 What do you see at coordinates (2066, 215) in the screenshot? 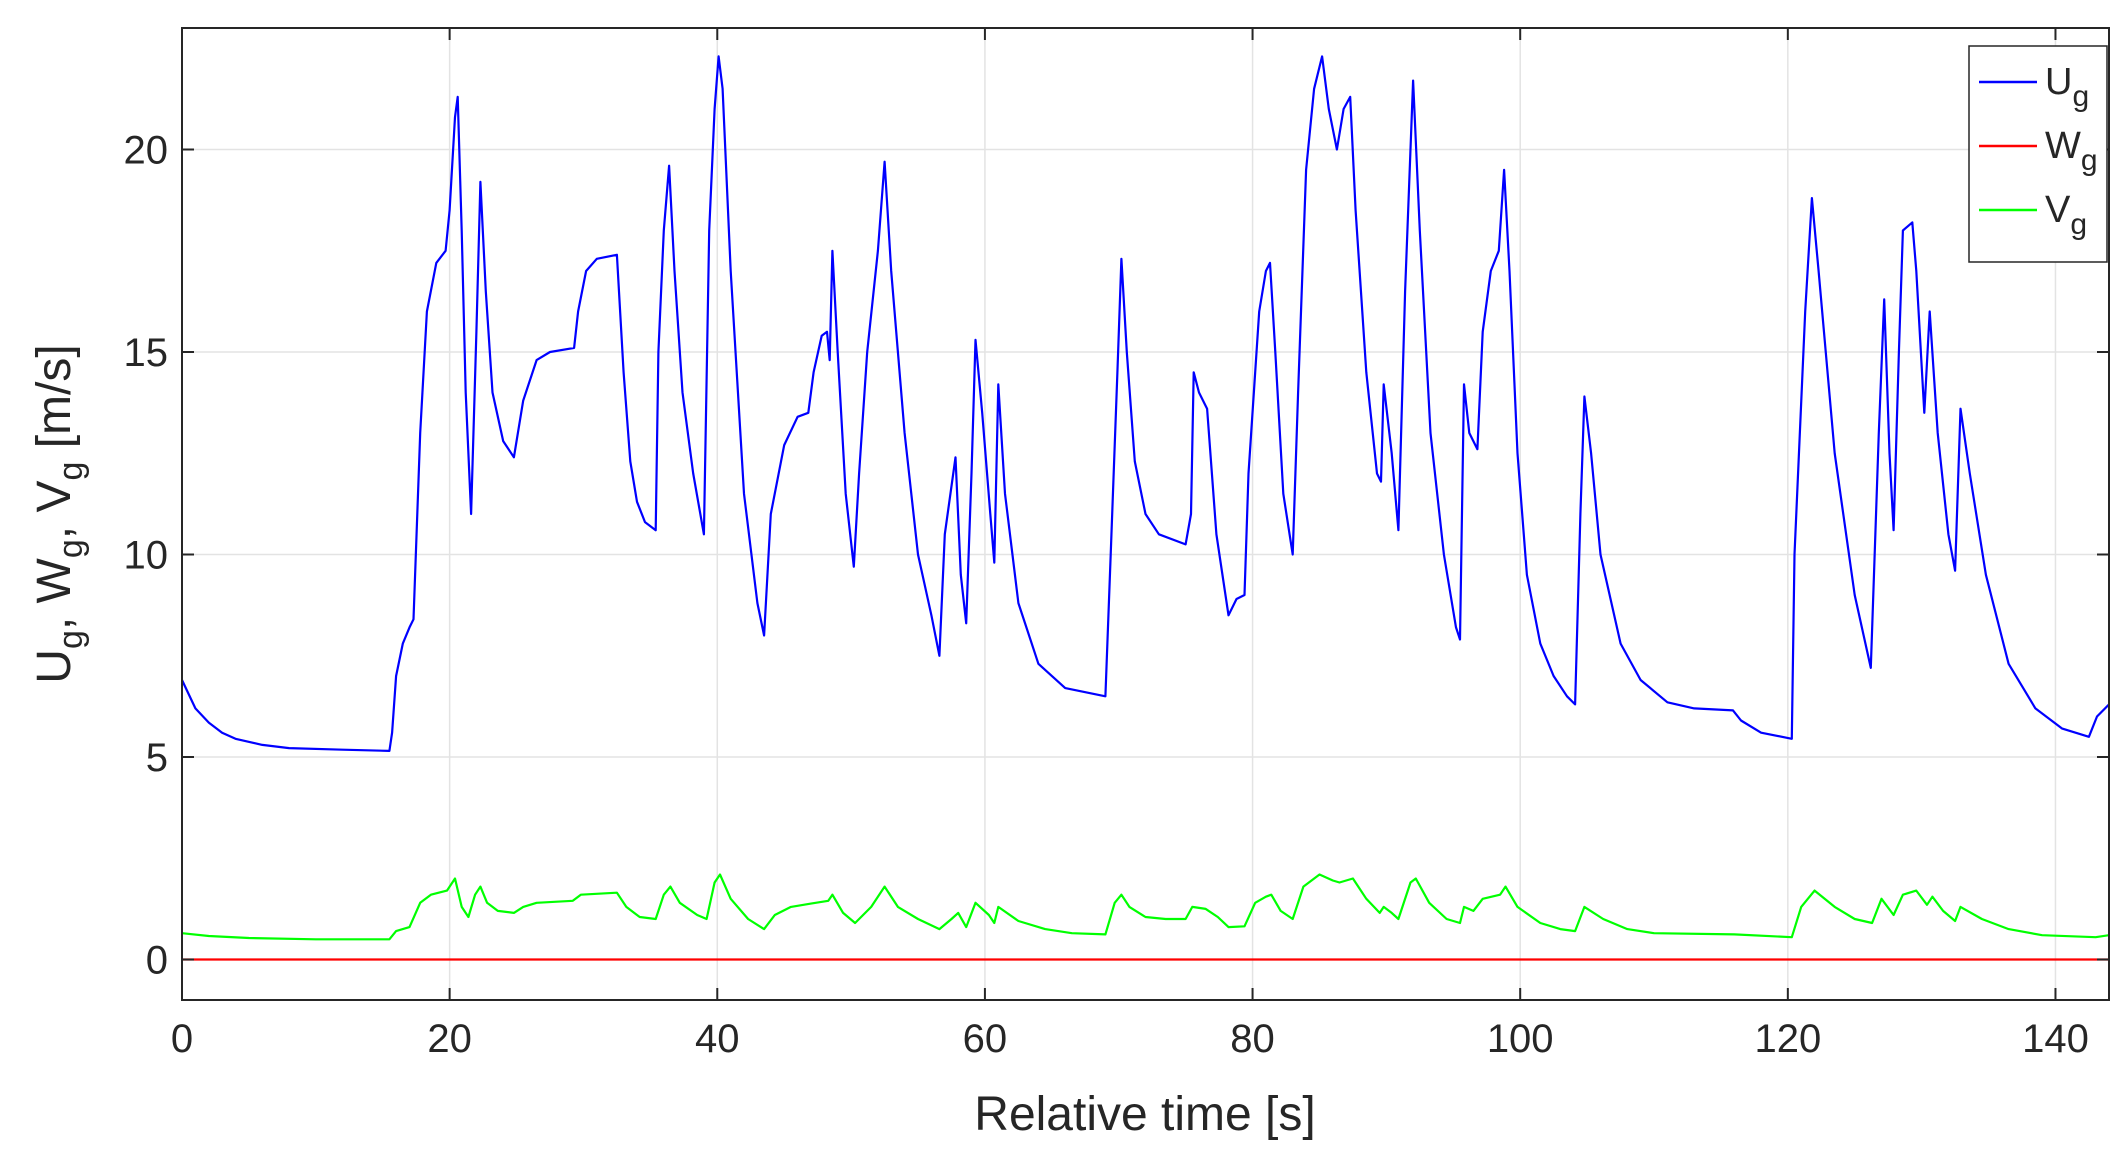
I see `legend-label: Vg` at bounding box center [2066, 215].